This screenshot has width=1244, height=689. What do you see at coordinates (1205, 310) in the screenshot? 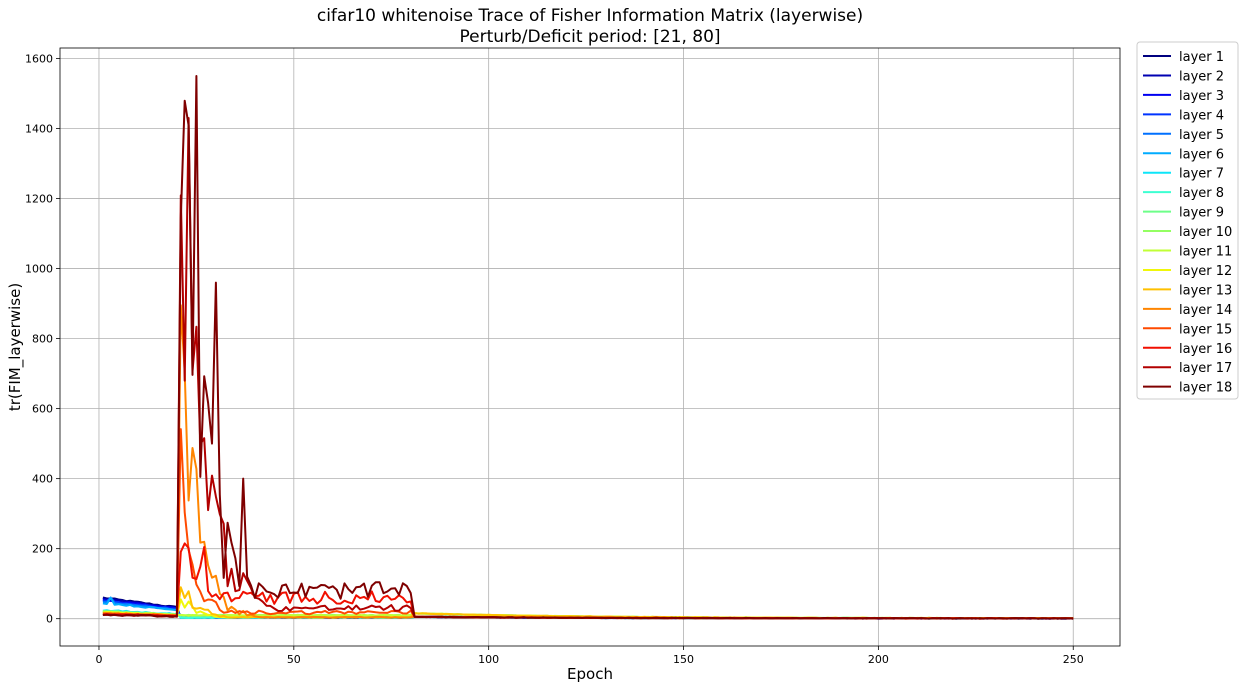
I see `legend-label: layer 14` at bounding box center [1205, 310].